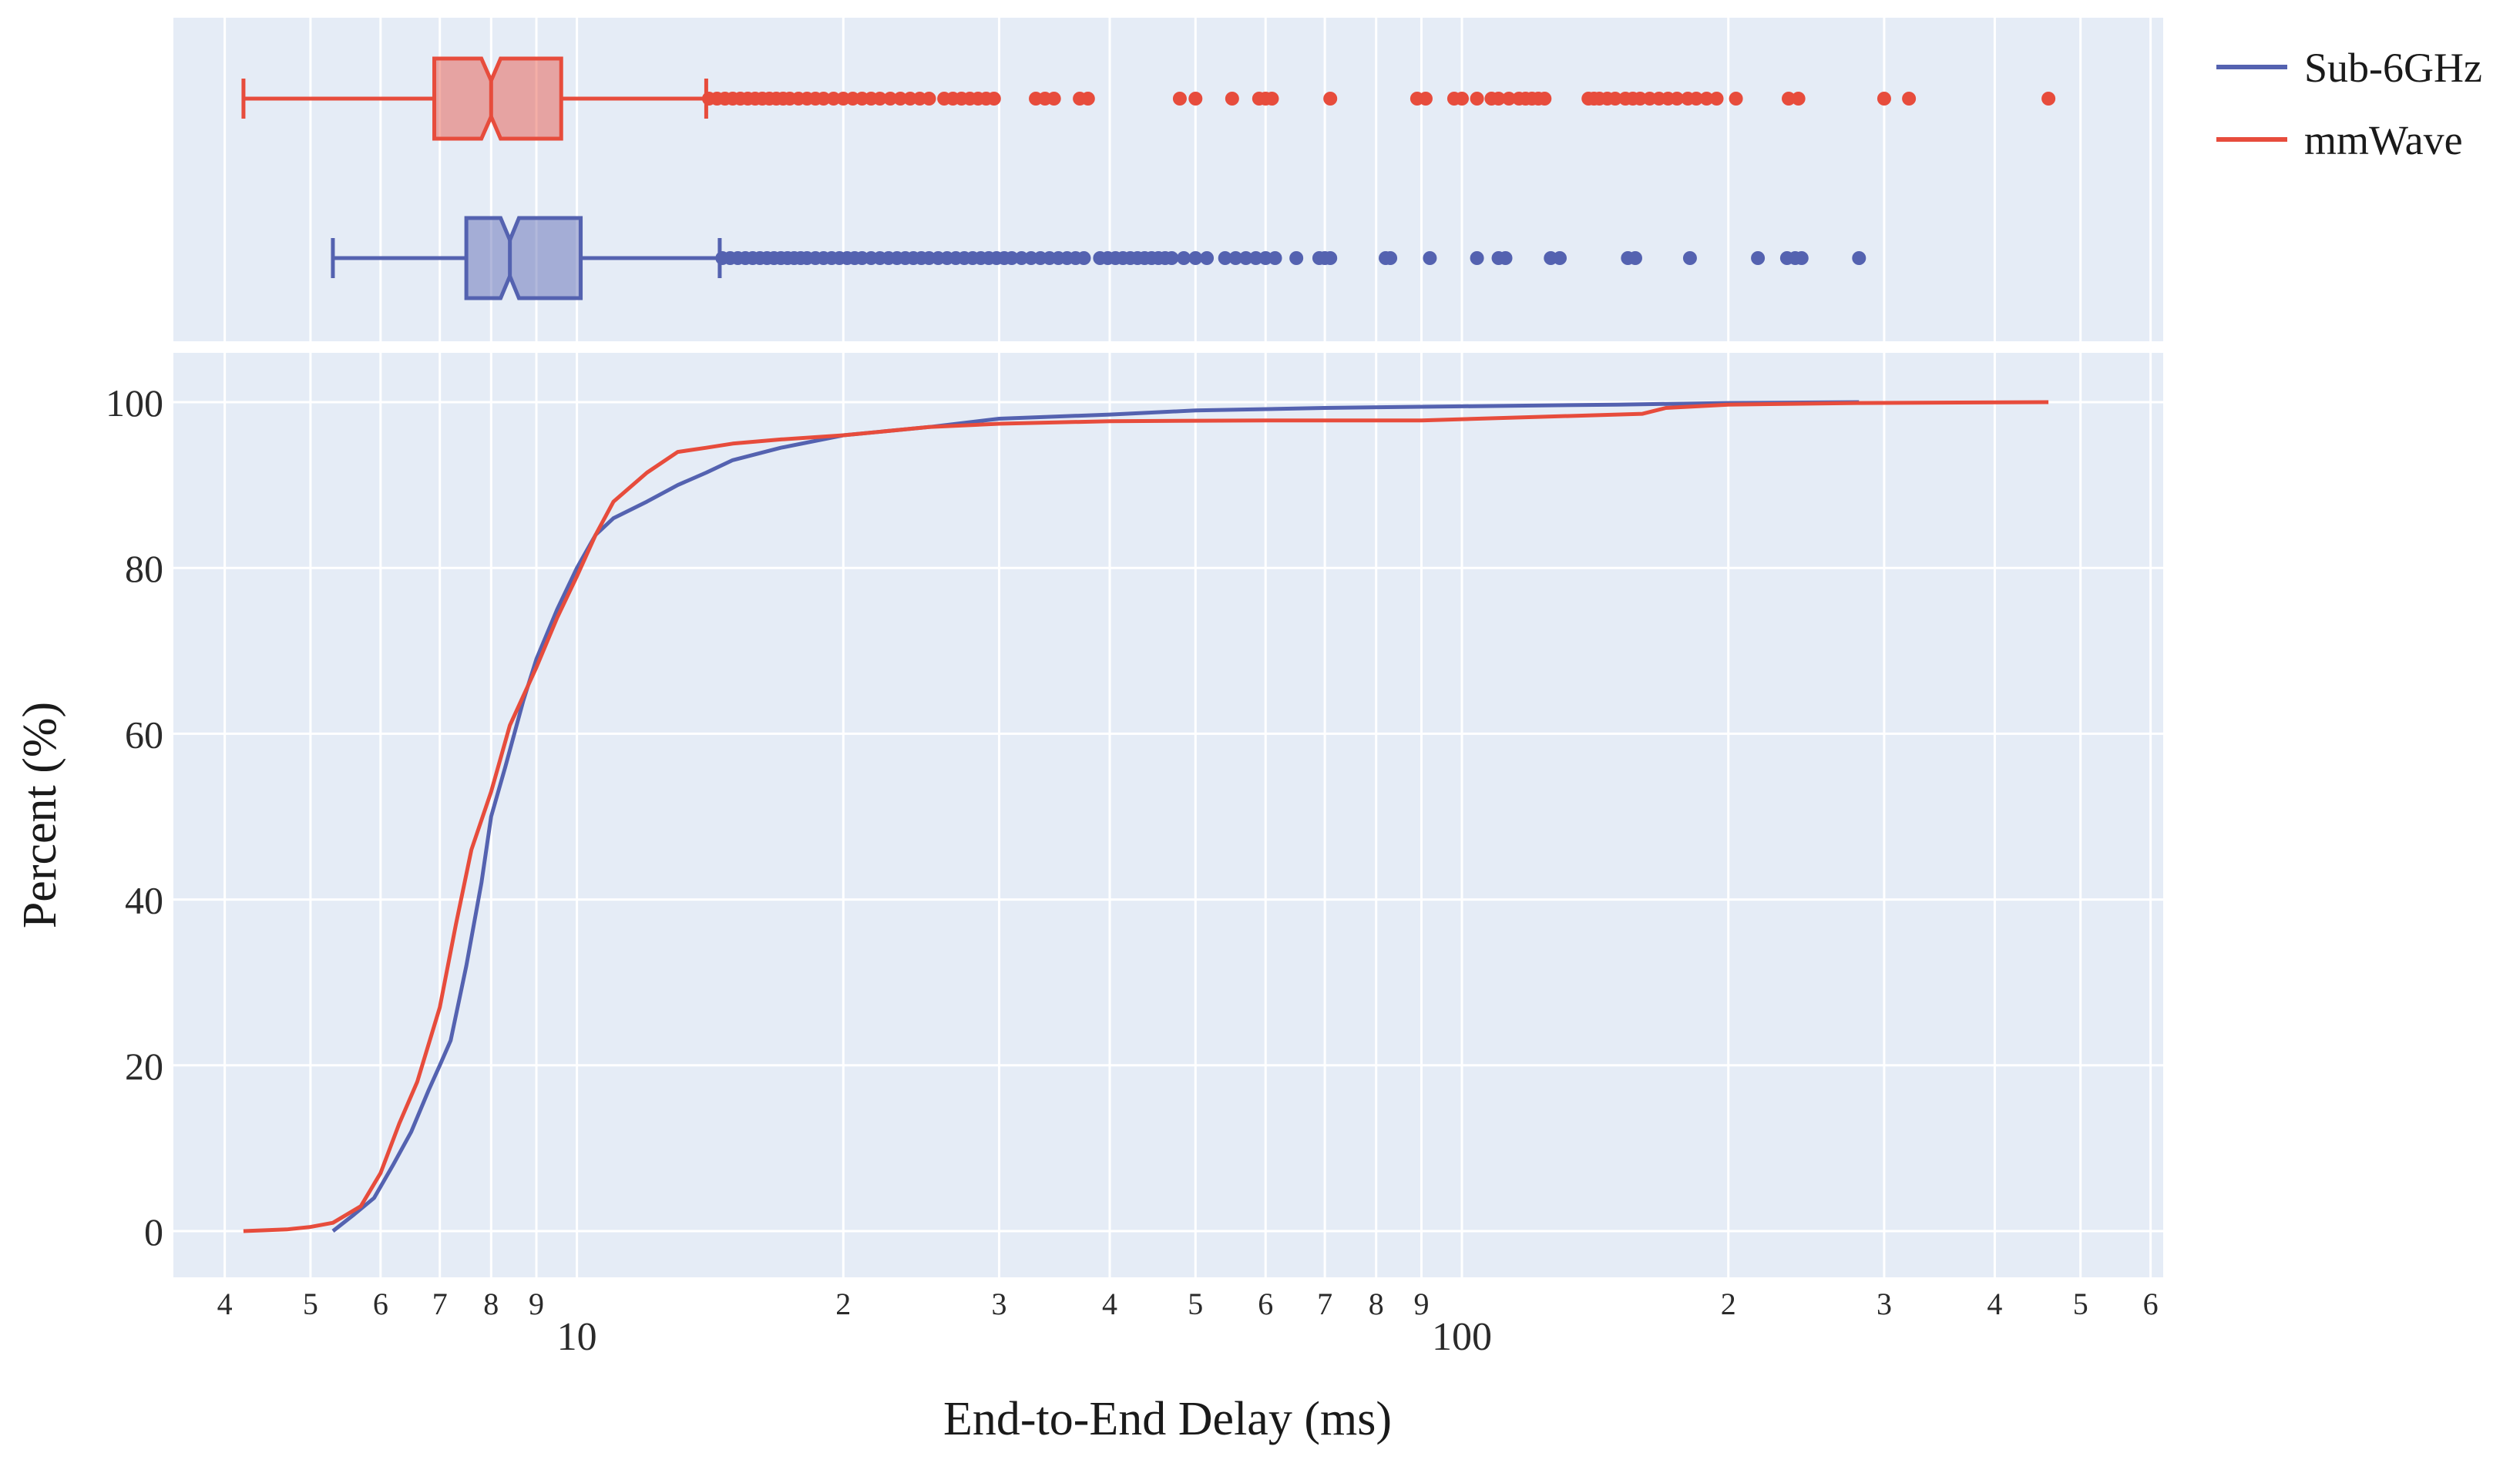  What do you see at coordinates (144, 900) in the screenshot?
I see `y-tick-label: 40` at bounding box center [144, 900].